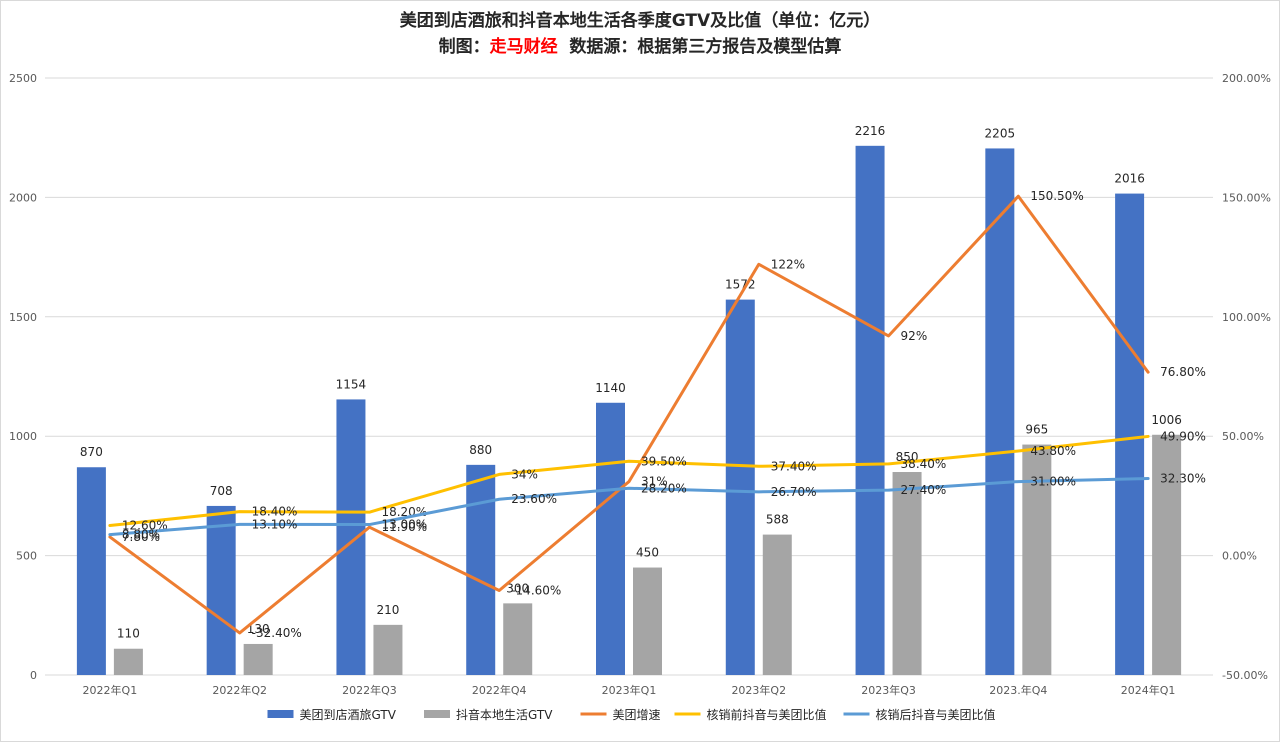  Describe the element at coordinates (777, 520) in the screenshot. I see `bar-data-label: 588` at that location.